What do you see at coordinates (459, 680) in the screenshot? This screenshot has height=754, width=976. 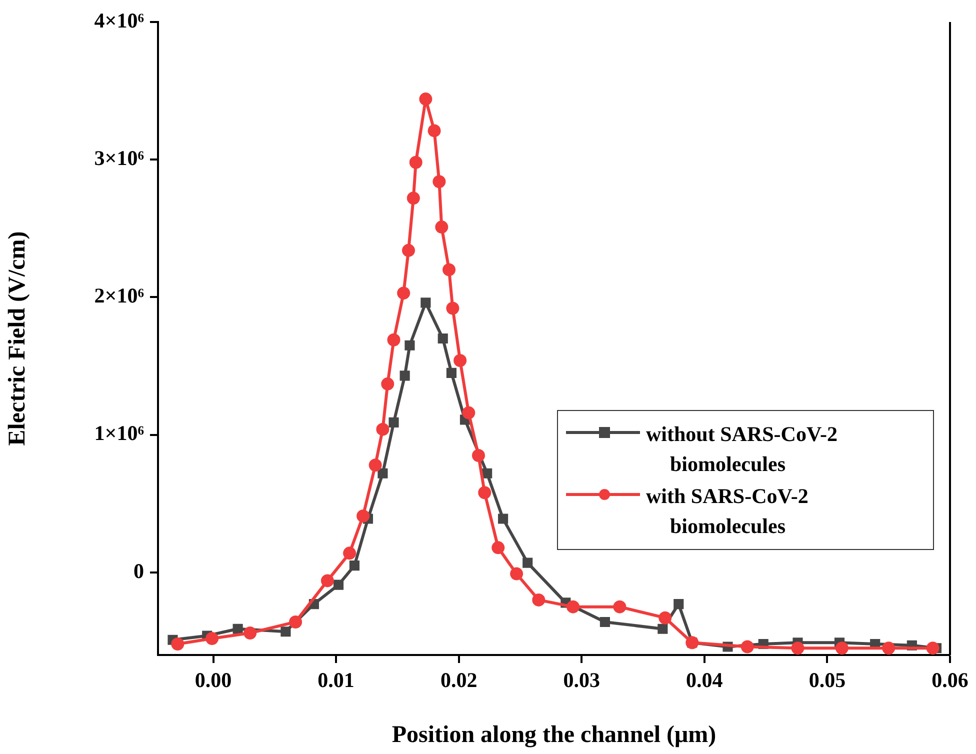 I see `x-tick-label: 0.02` at bounding box center [459, 680].